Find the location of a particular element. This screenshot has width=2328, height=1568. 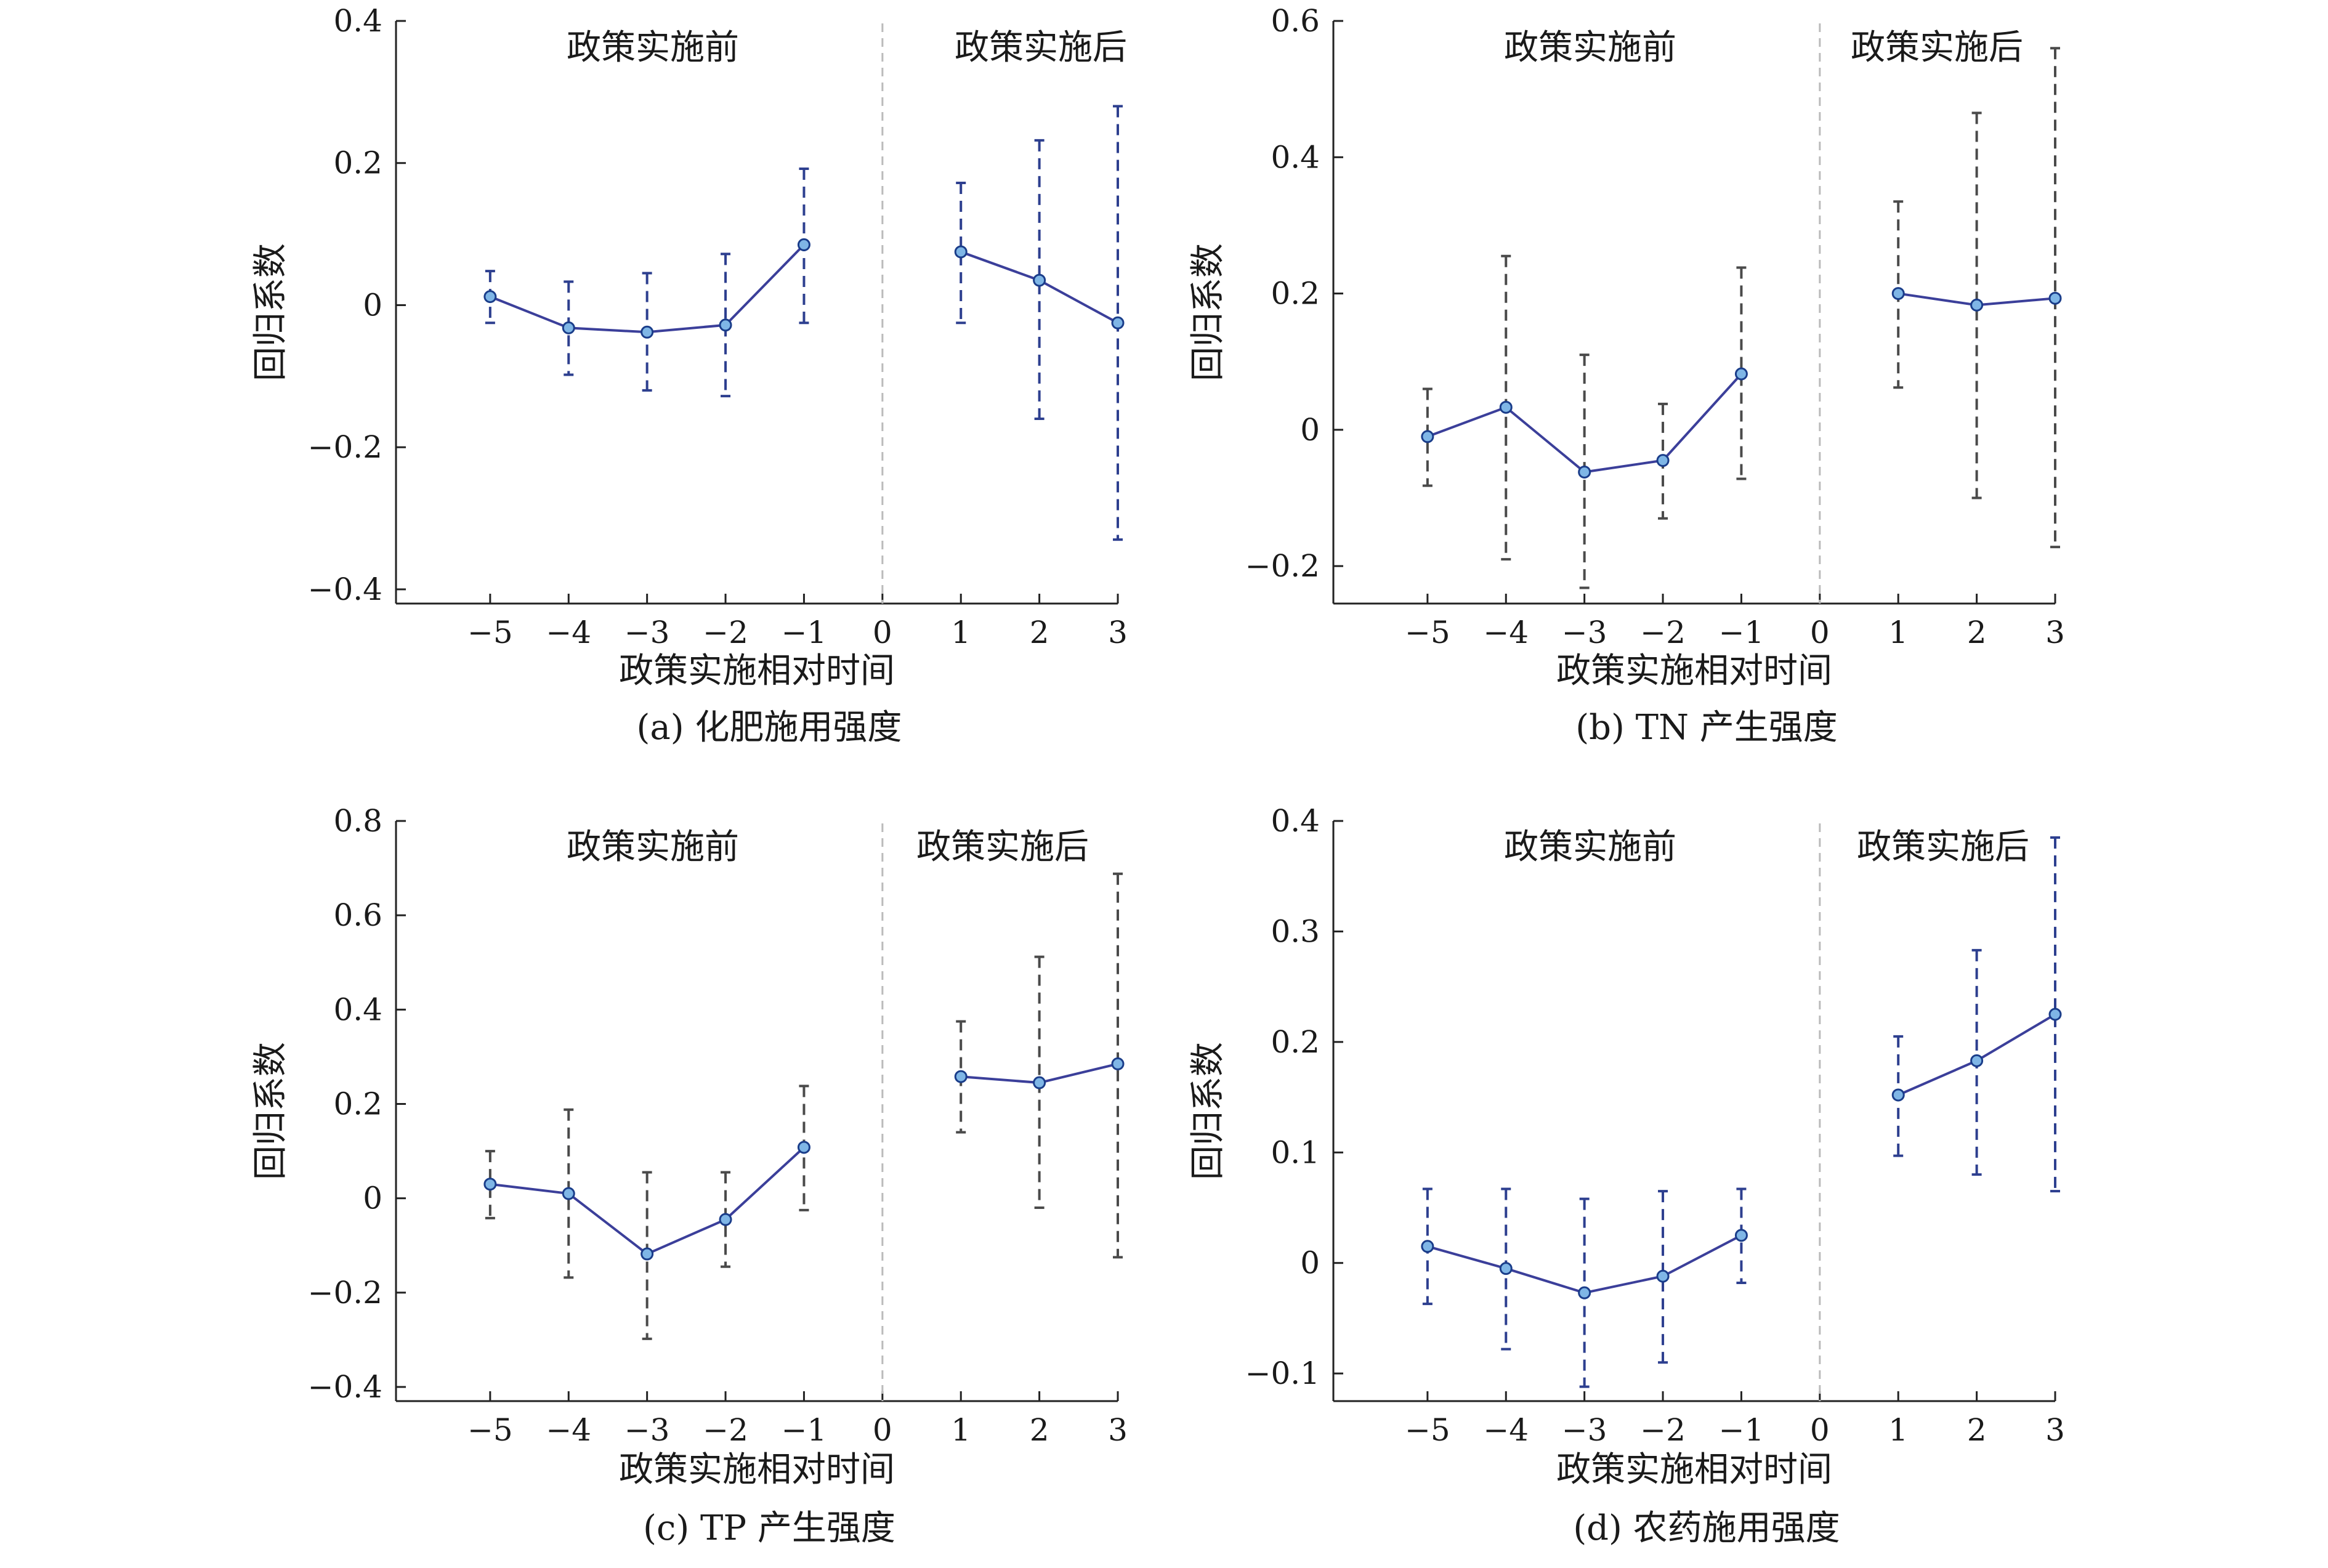

y-tick-label: 0.3 is located at coordinates (1295, 931).